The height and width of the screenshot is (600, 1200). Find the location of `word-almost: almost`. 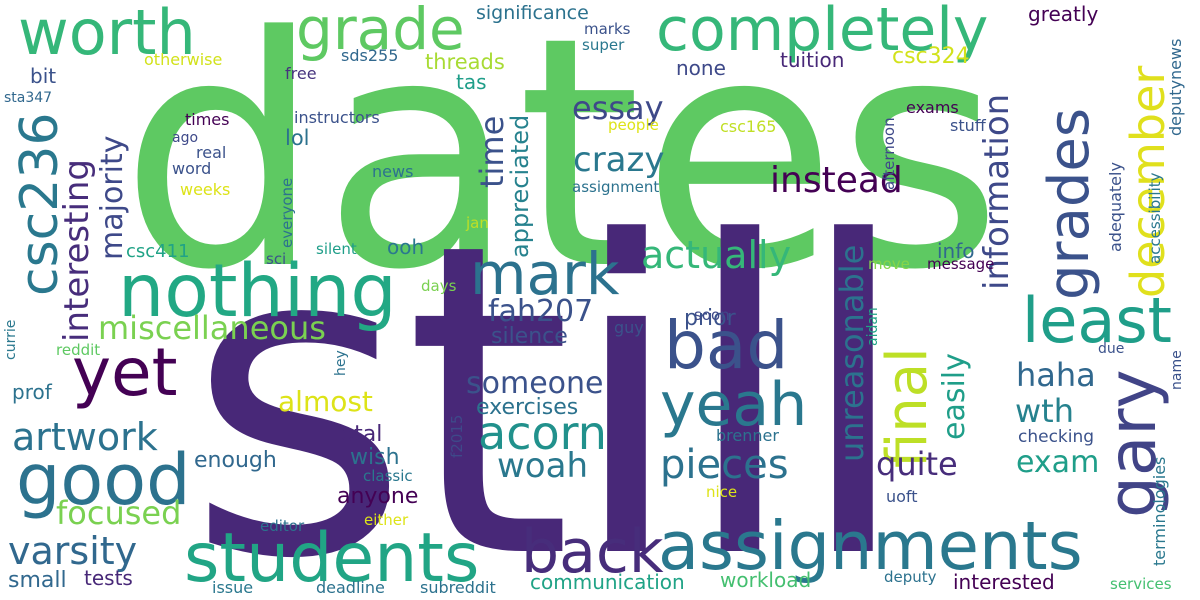

word-almost: almost is located at coordinates (325, 401).